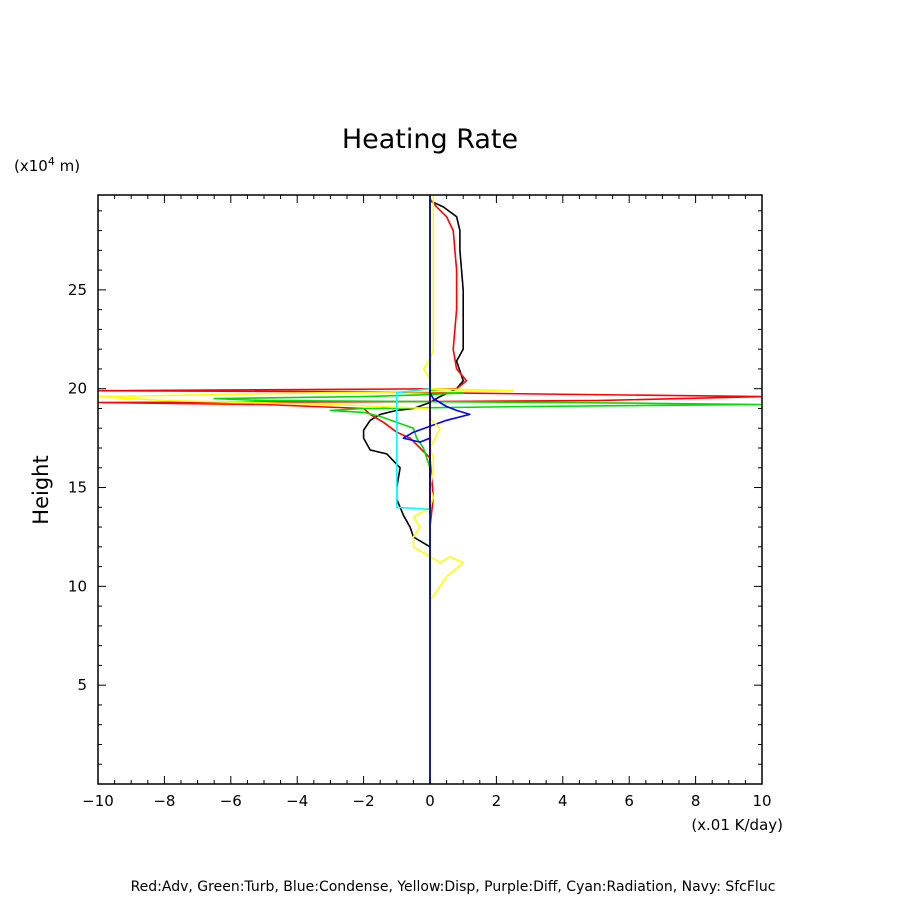  What do you see at coordinates (364, 801) in the screenshot?
I see `x-tick-label: −2` at bounding box center [364, 801].